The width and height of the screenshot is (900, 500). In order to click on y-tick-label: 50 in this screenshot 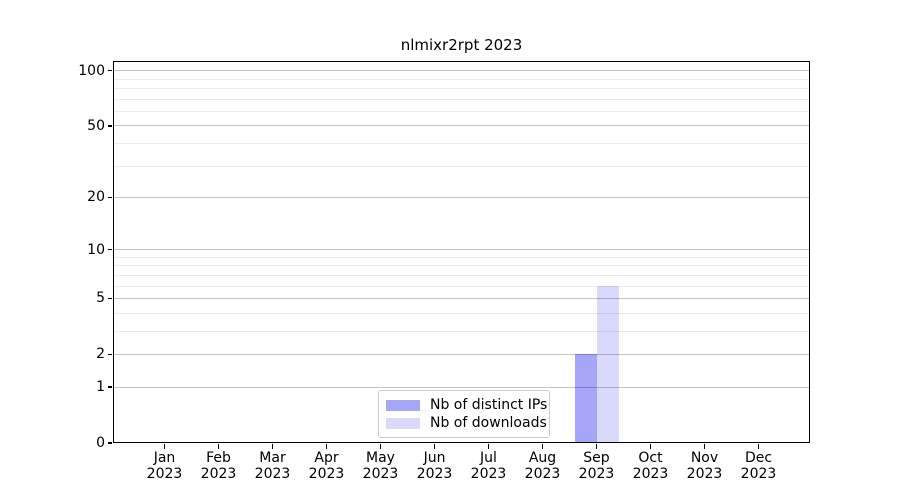, I will do `click(96, 125)`.